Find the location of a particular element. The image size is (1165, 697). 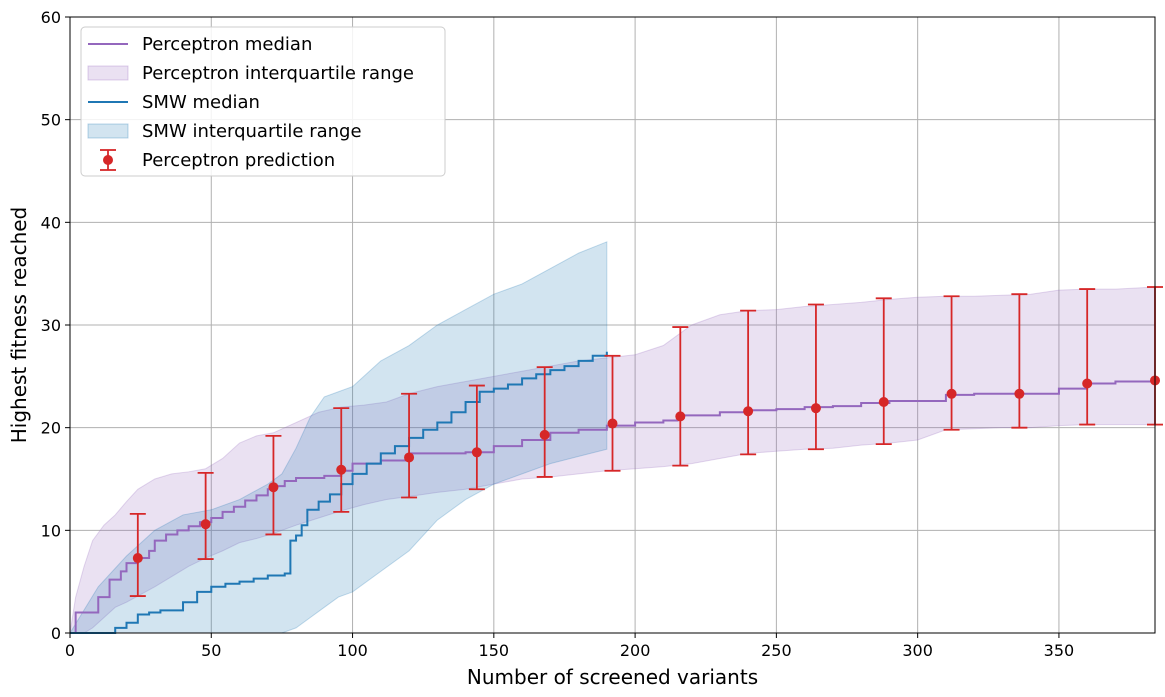

legend-box is located at coordinates (263, 101).